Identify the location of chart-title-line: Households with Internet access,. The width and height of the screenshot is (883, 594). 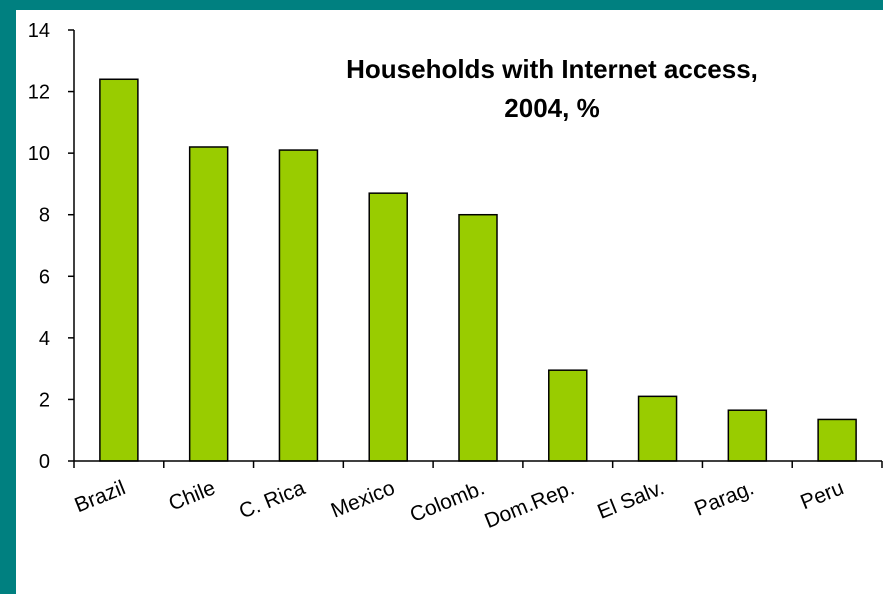
(552, 69).